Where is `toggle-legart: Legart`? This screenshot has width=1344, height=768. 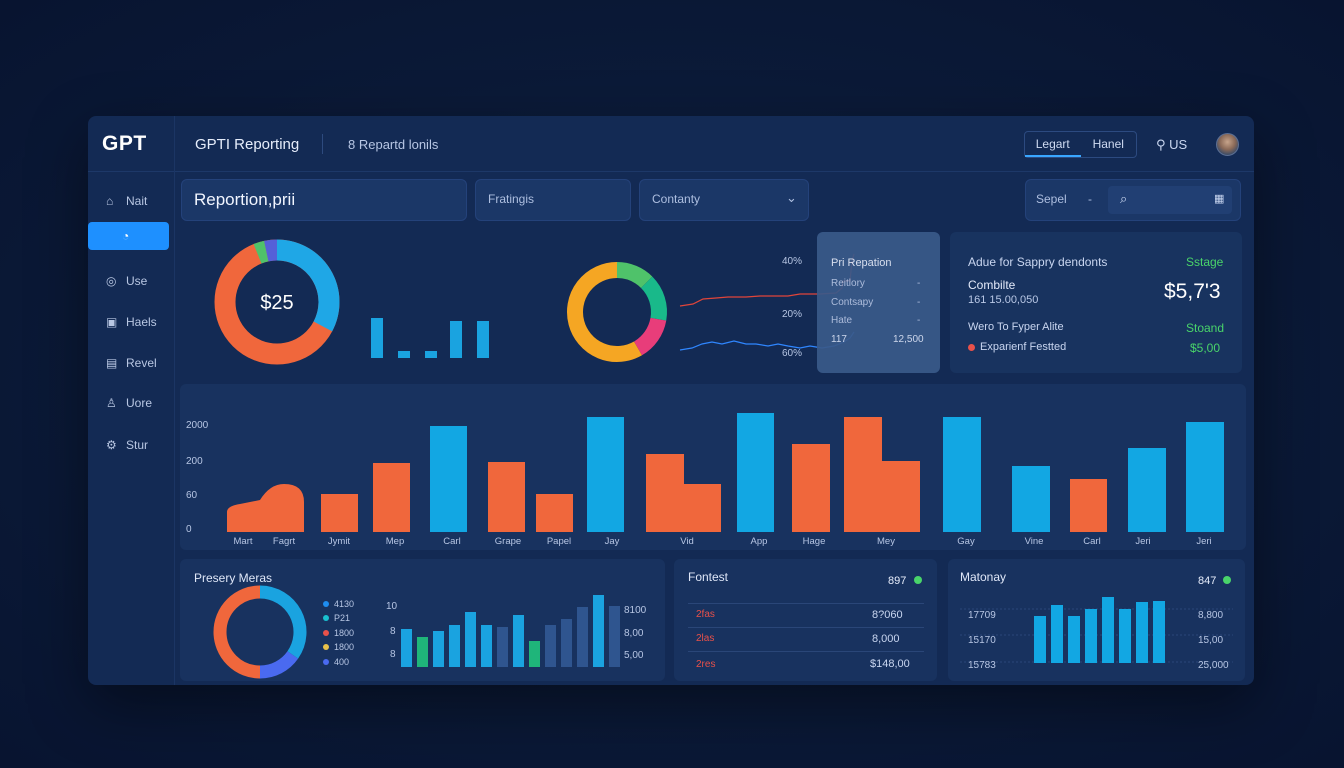
toggle-legart: Legart is located at coordinates (1053, 144).